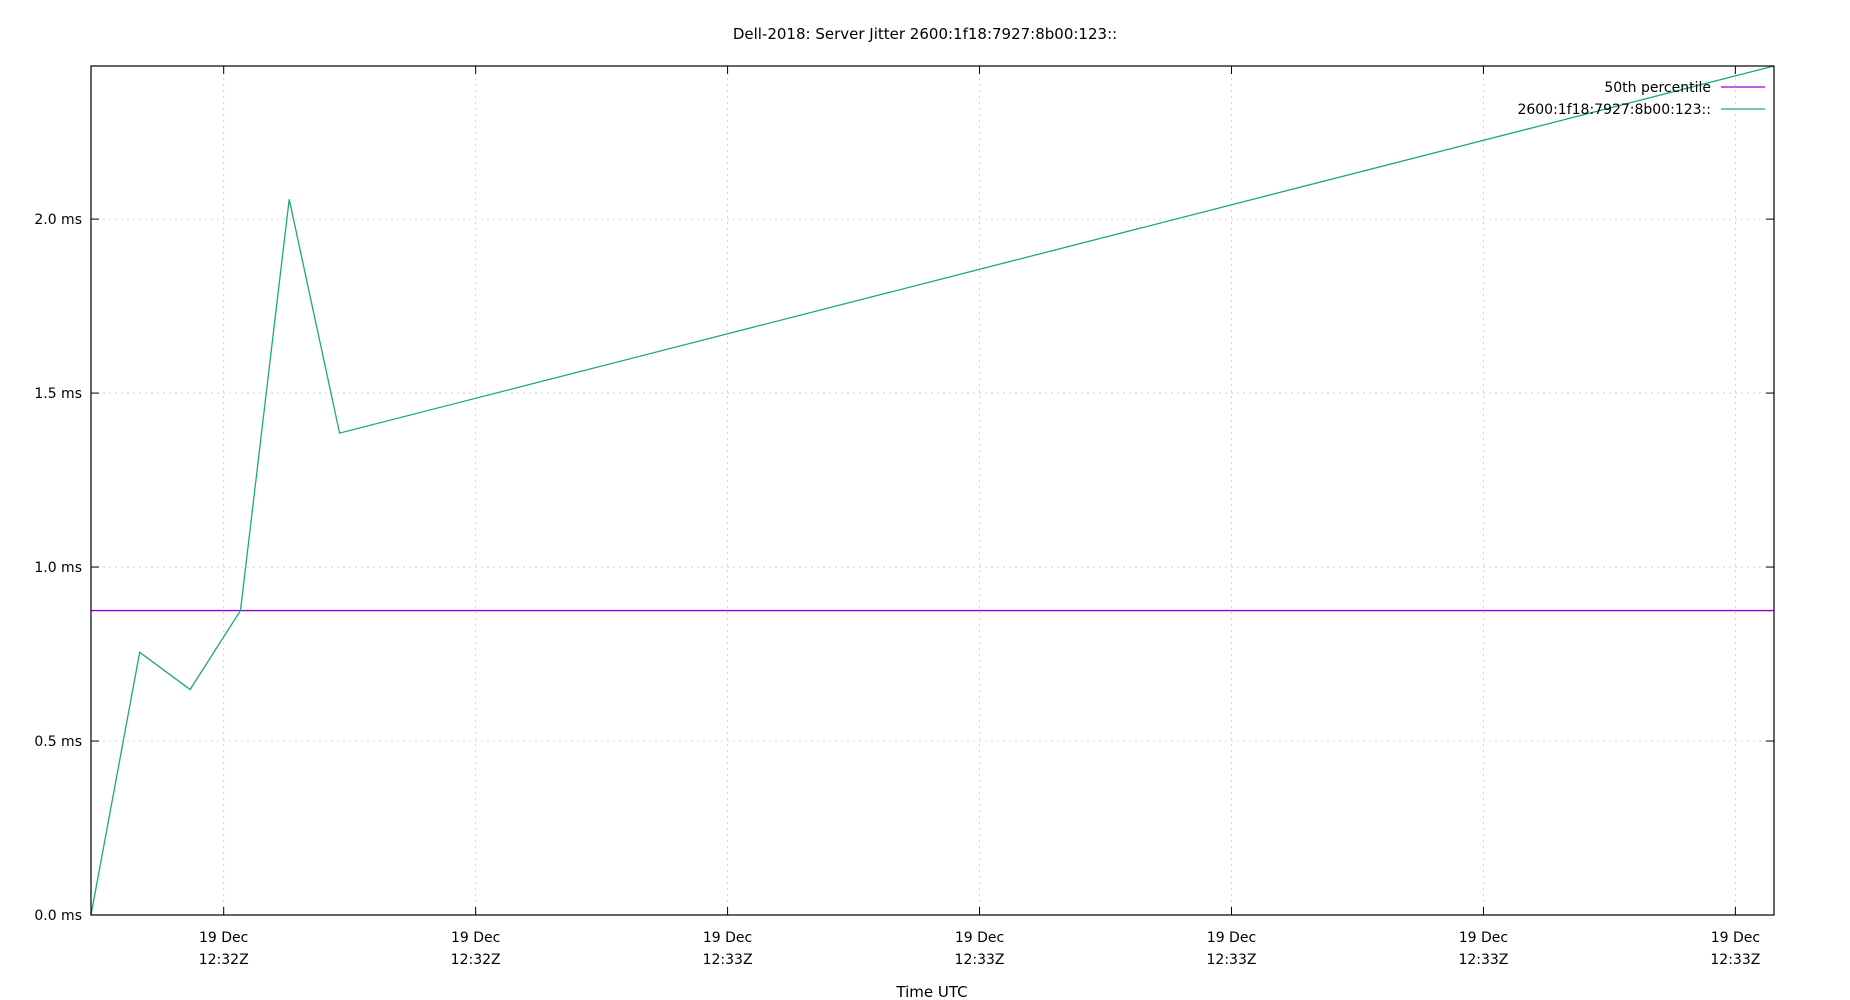  I want to click on y-tick-label: 1.0 ms, so click(58, 568).